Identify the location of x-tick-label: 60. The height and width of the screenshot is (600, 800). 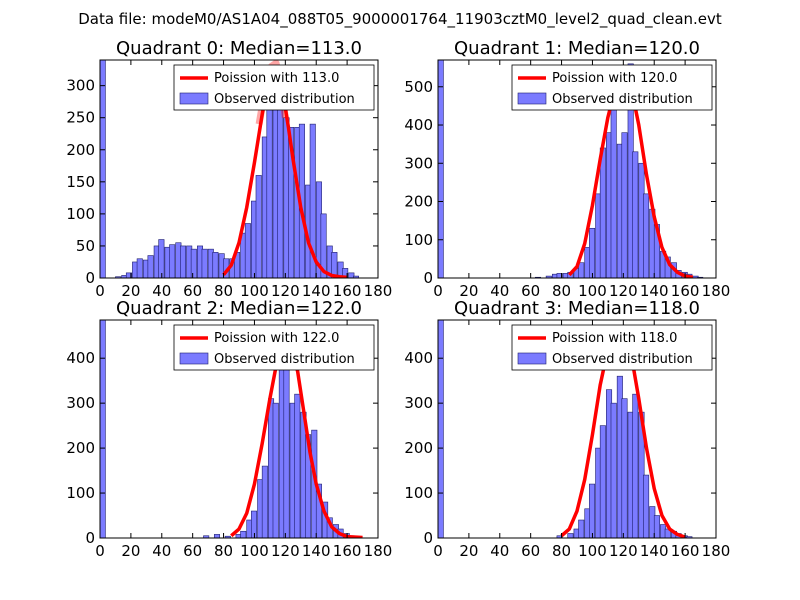
(192, 551).